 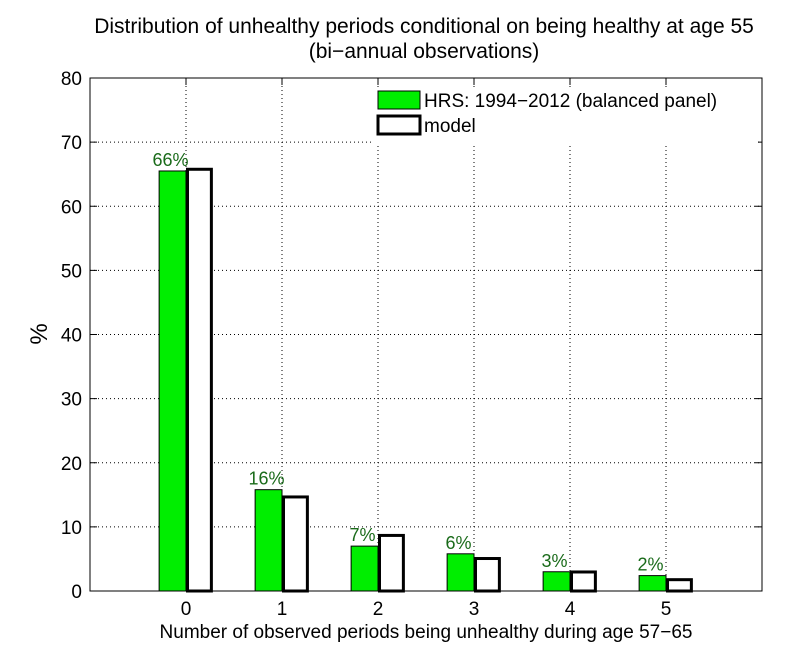 I want to click on legend-swatch-model, so click(x=399, y=125).